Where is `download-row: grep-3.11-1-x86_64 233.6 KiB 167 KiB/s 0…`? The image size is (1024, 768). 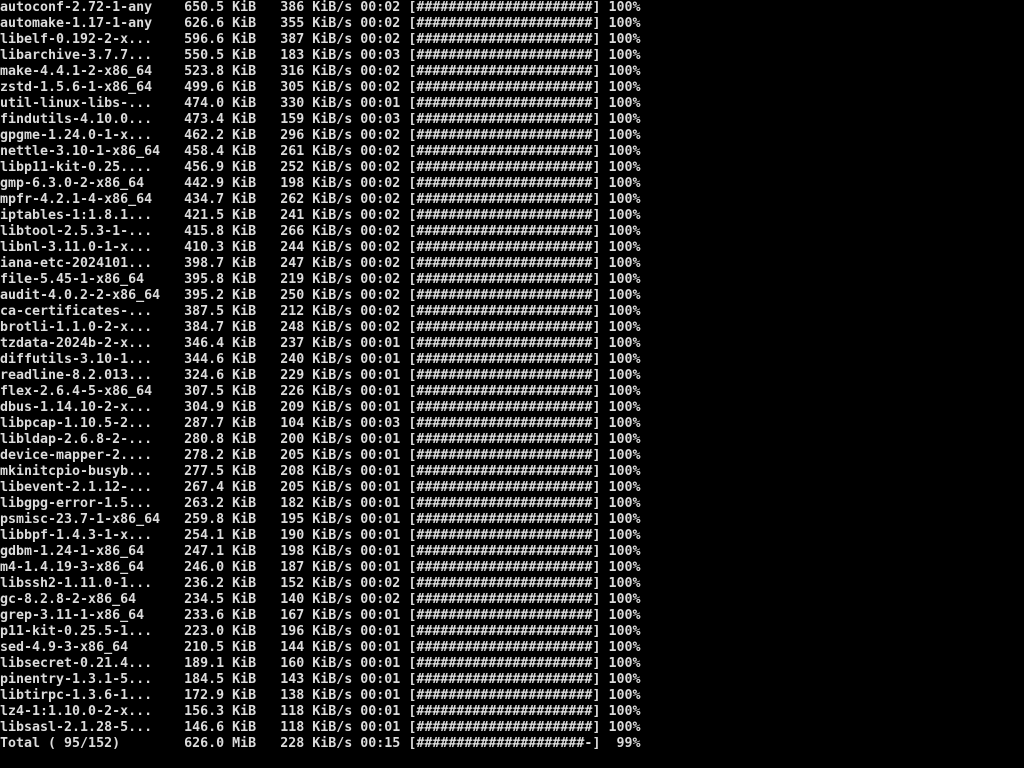
download-row: grep-3.11-1-x86_64 233.6 KiB 167 KiB/s 0… is located at coordinates (320, 616).